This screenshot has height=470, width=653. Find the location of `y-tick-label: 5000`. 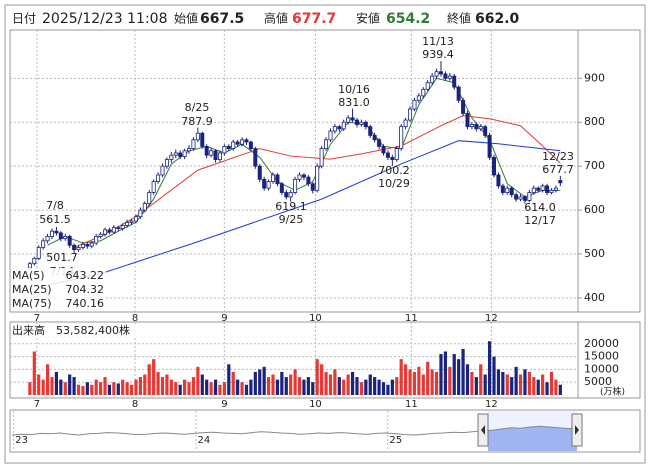

y-tick-label: 5000 is located at coordinates (598, 381).